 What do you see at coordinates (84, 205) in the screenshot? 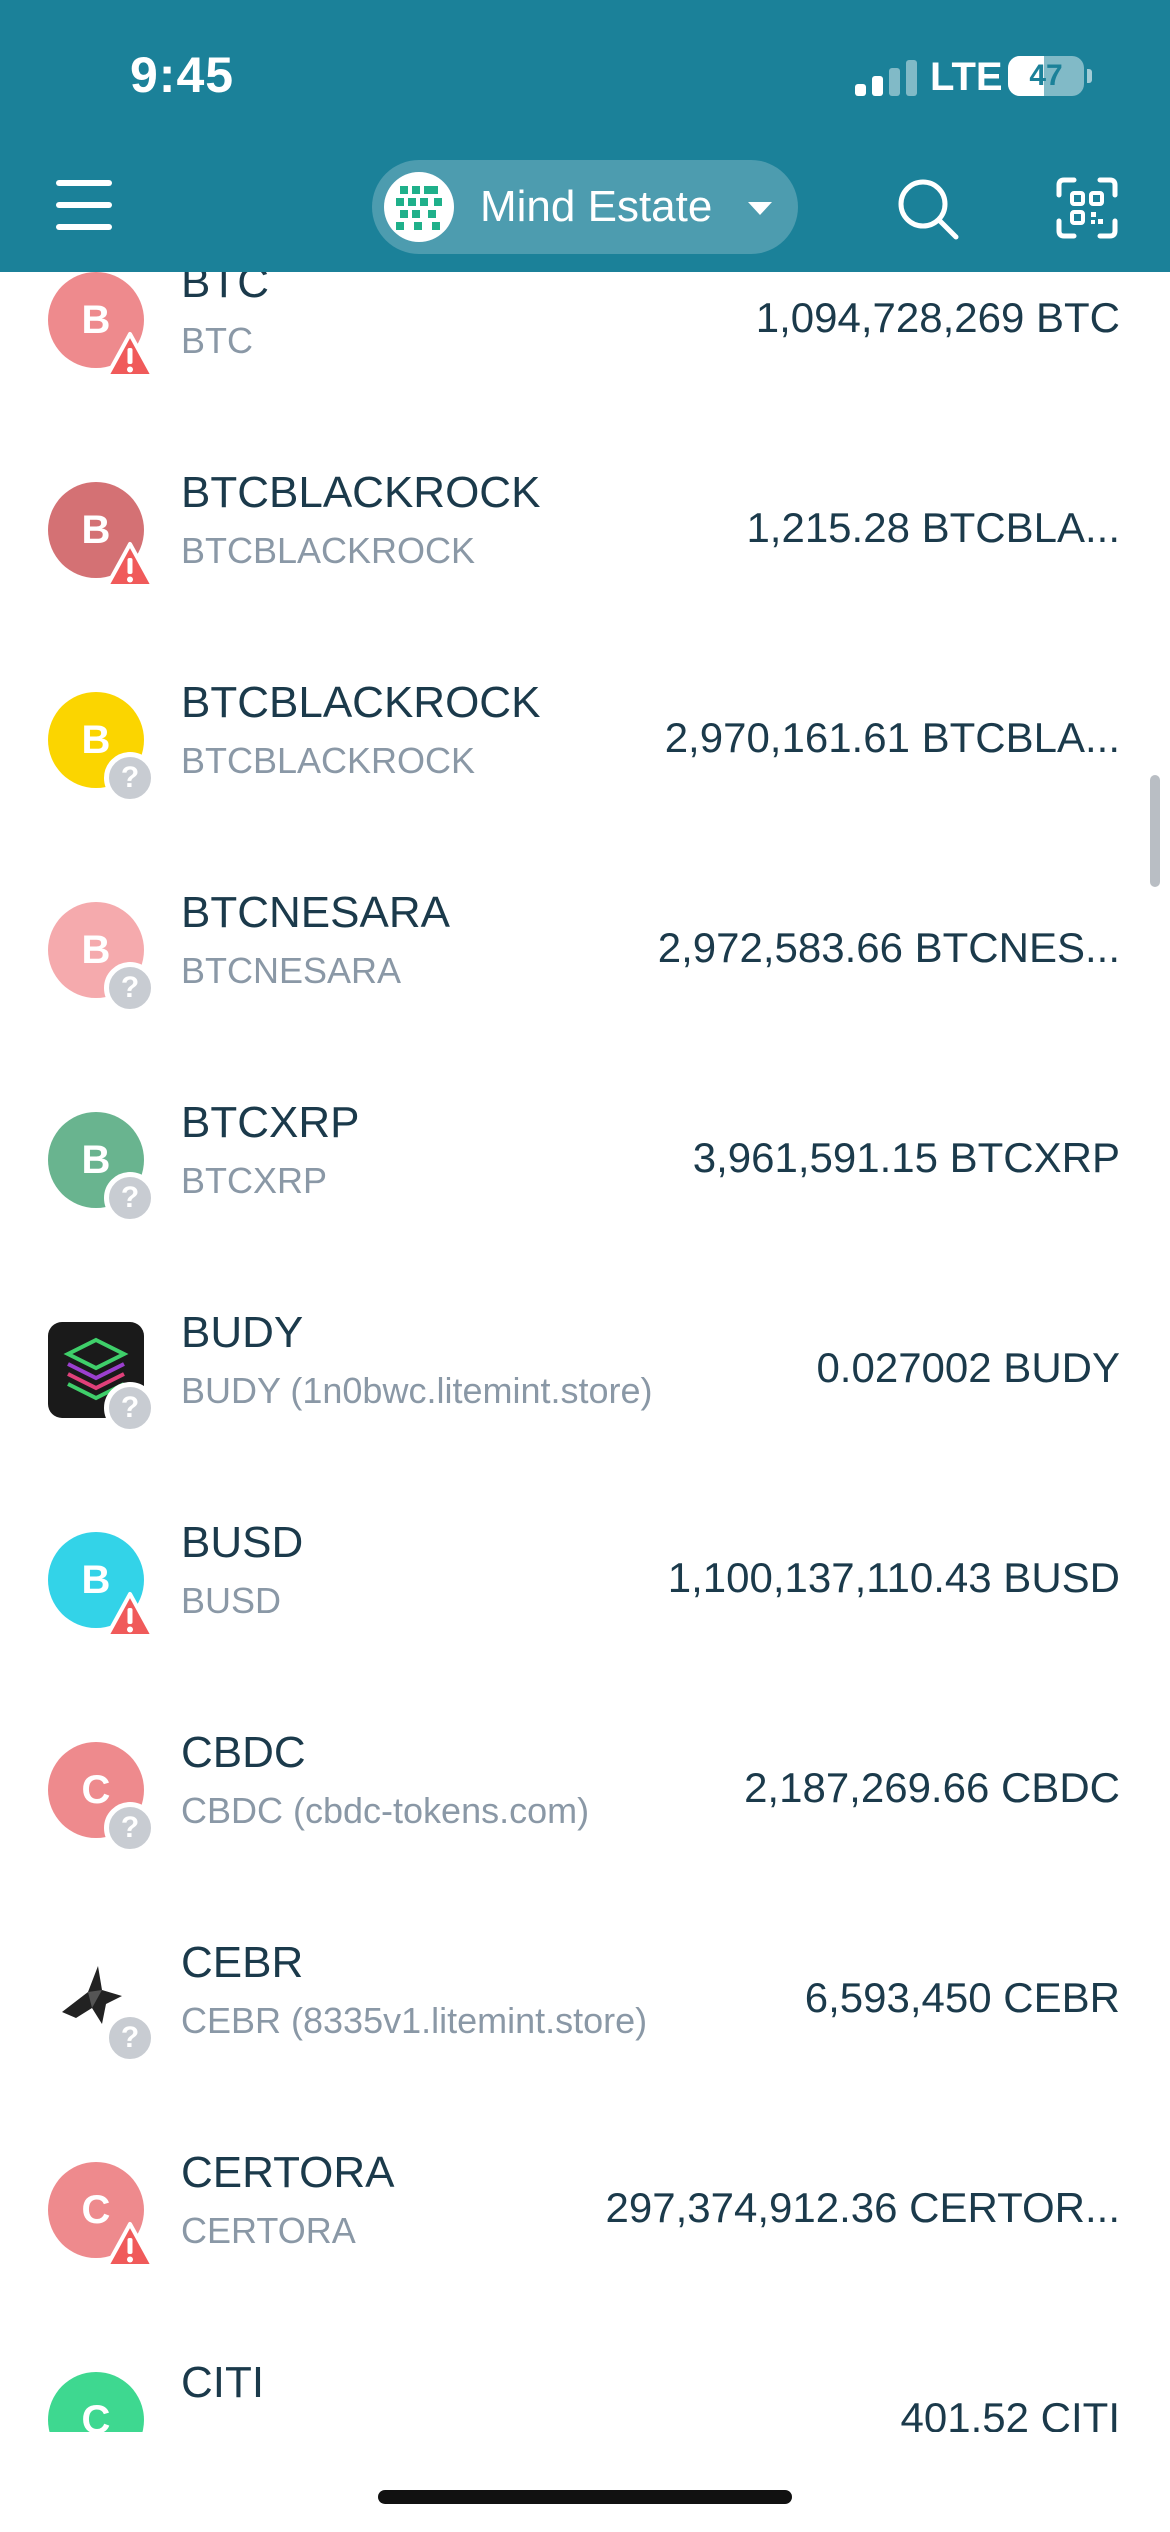
I see `hamburger-menu-icon` at bounding box center [84, 205].